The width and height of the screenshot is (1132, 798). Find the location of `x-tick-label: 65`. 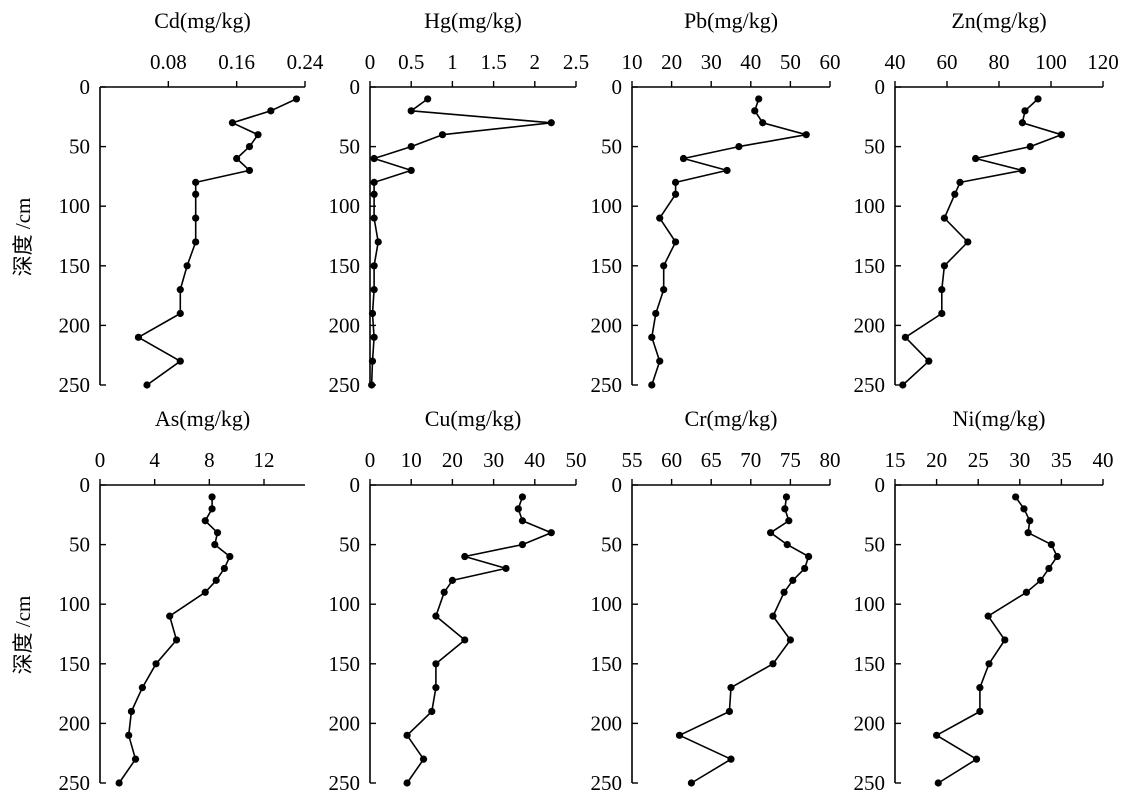

x-tick-label: 65 is located at coordinates (711, 460).